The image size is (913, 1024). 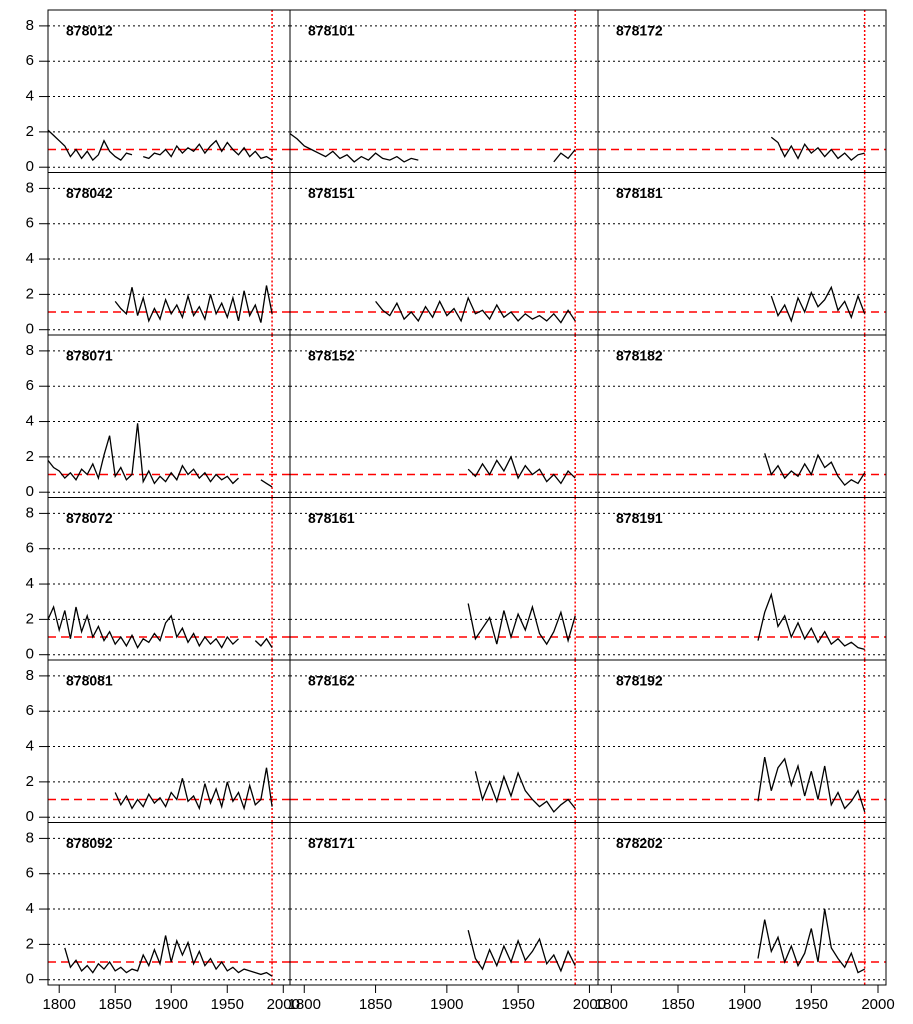 What do you see at coordinates (331, 31) in the screenshot?
I see `panel-title: 878101` at bounding box center [331, 31].